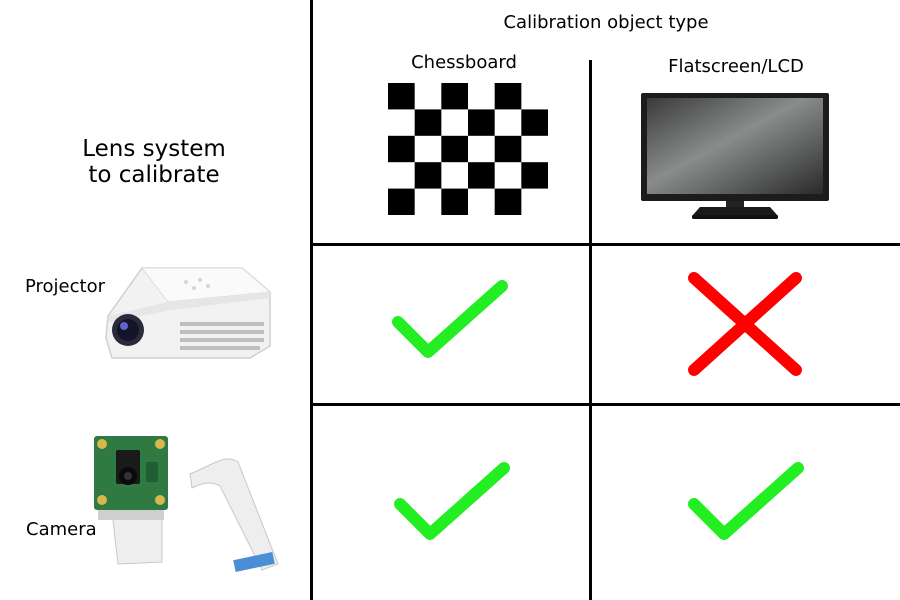 This screenshot has height=600, width=900. What do you see at coordinates (735, 156) in the screenshot?
I see `flatscreen-monitor-icon` at bounding box center [735, 156].